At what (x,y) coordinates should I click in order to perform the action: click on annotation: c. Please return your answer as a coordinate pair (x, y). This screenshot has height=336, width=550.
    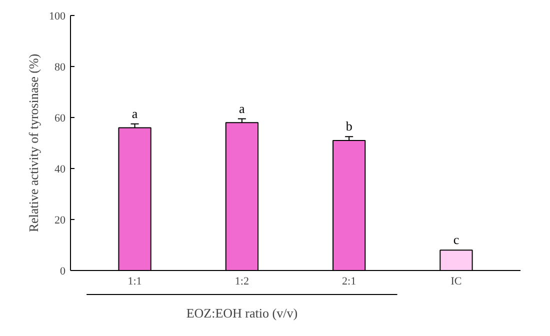
    Looking at the image, I should click on (456, 240).